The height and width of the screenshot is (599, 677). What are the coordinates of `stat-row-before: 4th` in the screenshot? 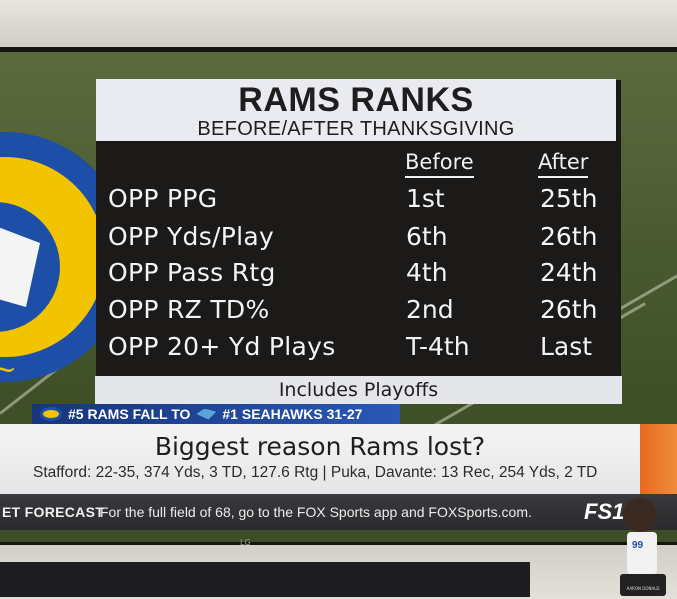 It's located at (427, 272).